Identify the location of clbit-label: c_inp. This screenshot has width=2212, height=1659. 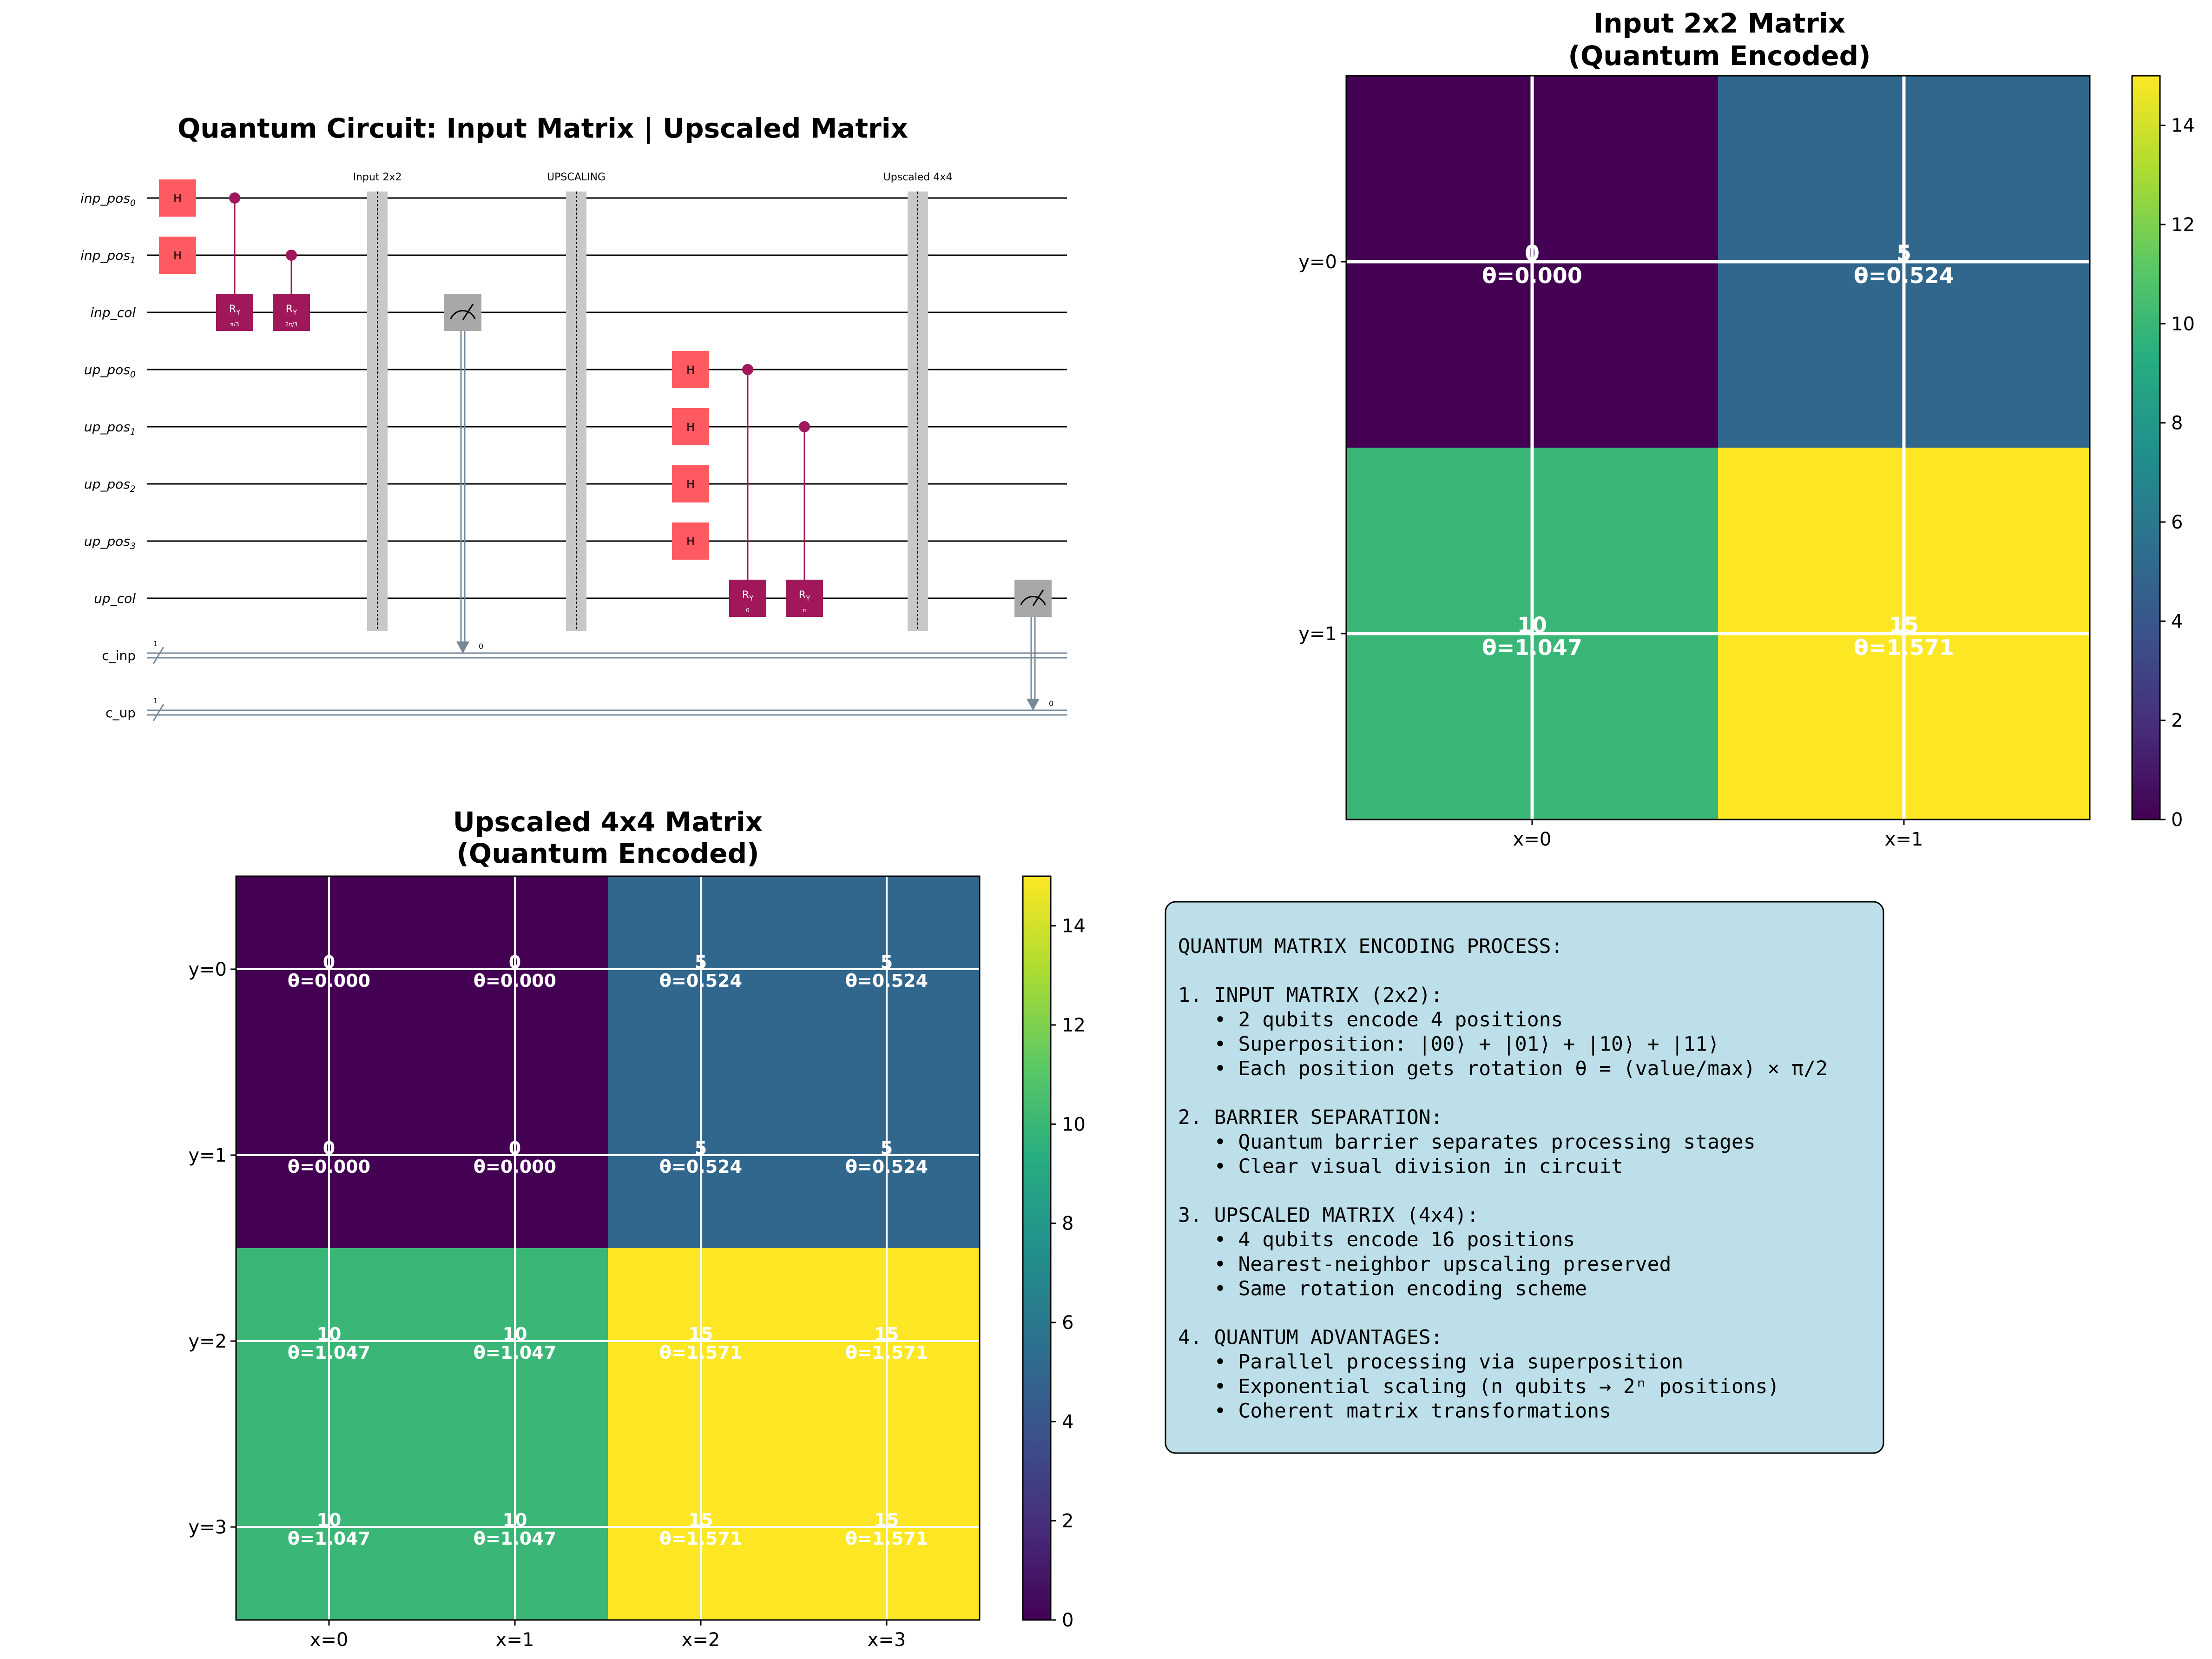
(119, 655).